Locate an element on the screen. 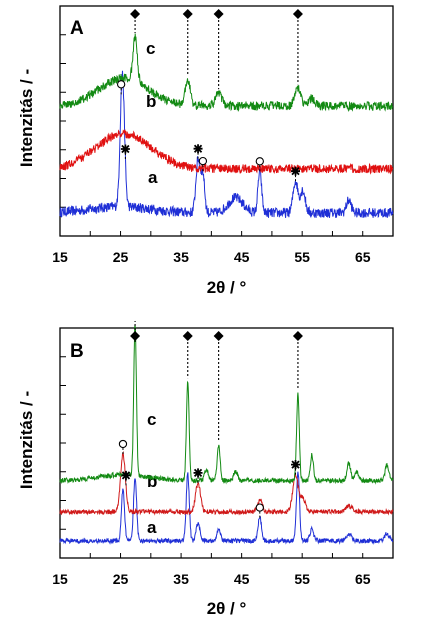  panel-letter: B is located at coordinates (77, 351).